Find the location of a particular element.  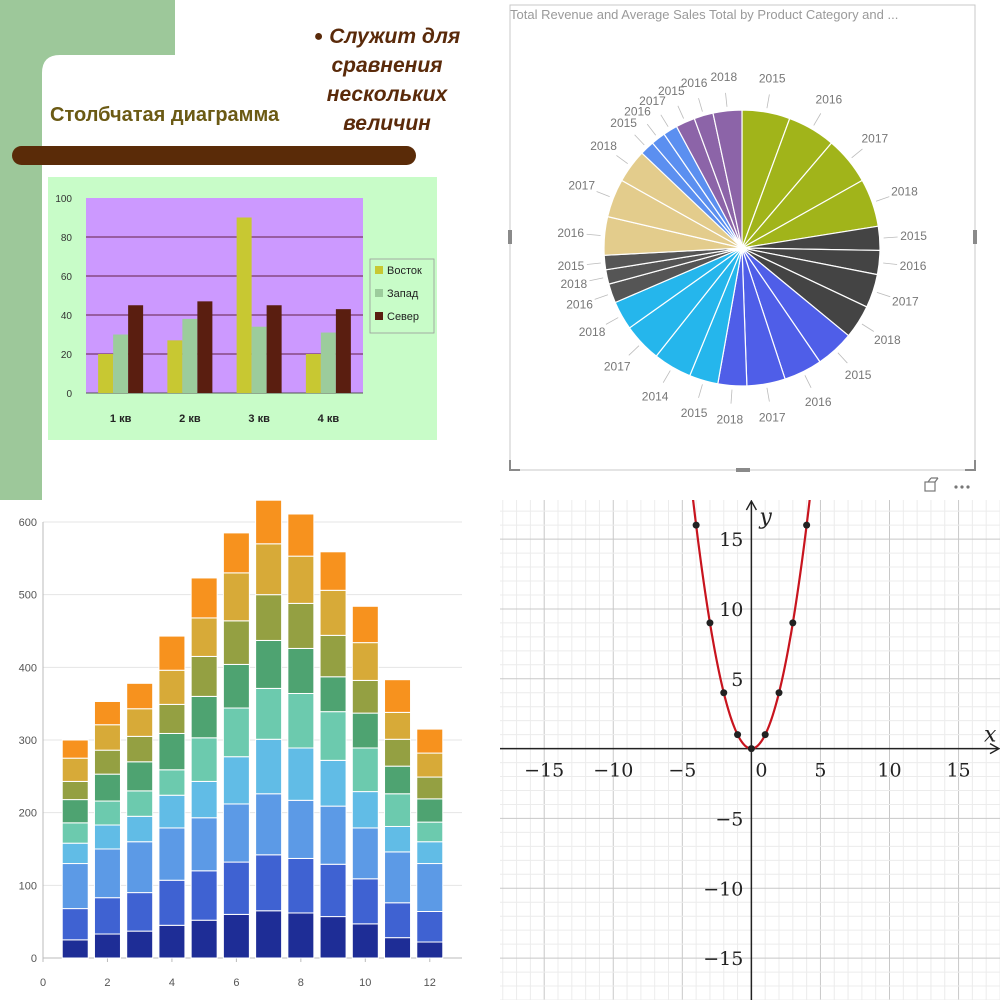

focus-mode-icon is located at coordinates (931, 484).